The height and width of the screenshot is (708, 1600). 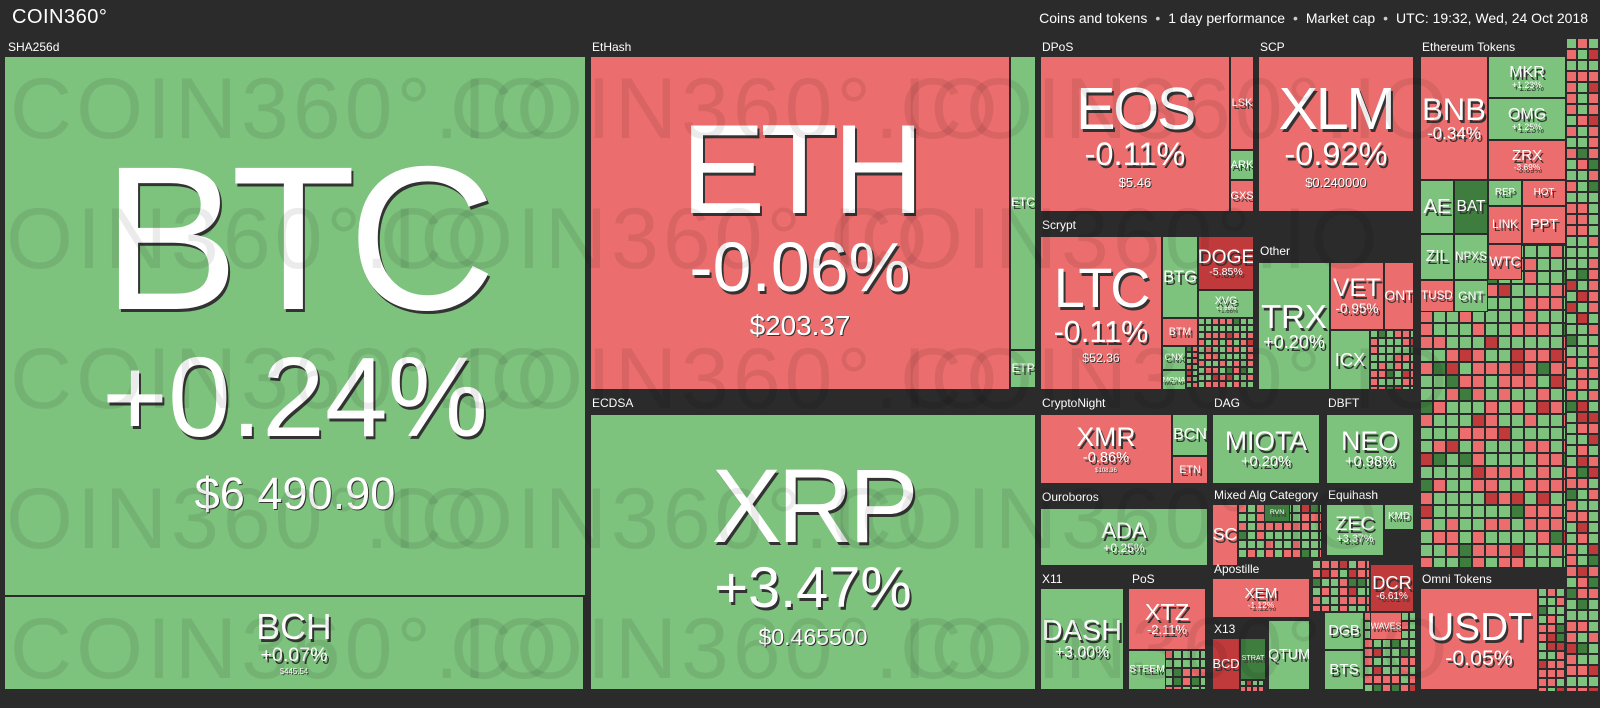 What do you see at coordinates (1242, 103) in the screenshot?
I see `coin-tile: LSK` at bounding box center [1242, 103].